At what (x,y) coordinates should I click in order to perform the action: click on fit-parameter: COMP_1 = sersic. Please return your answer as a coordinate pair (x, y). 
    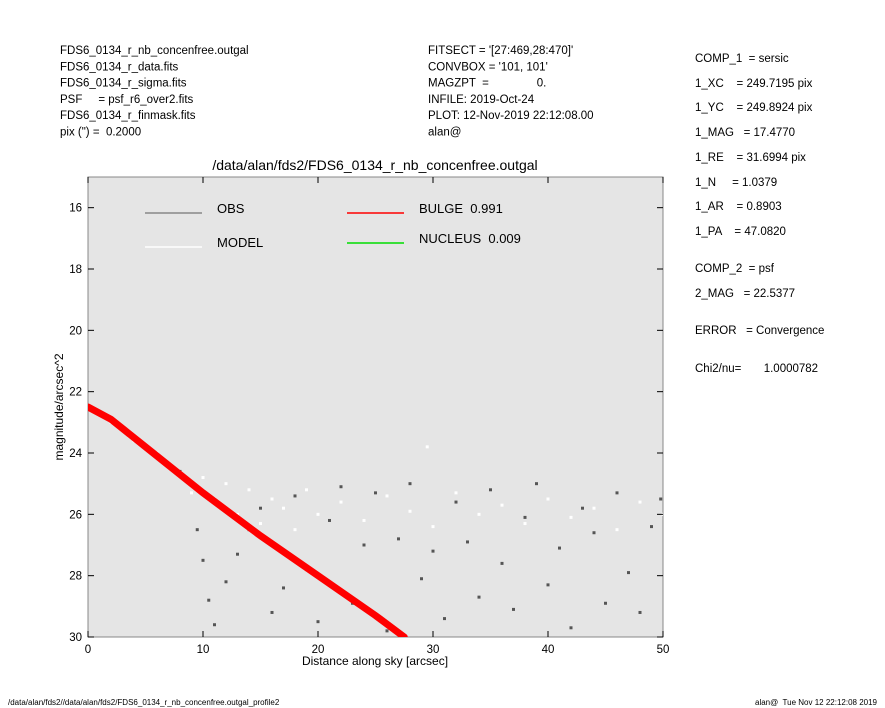
    Looking at the image, I should click on (742, 59).